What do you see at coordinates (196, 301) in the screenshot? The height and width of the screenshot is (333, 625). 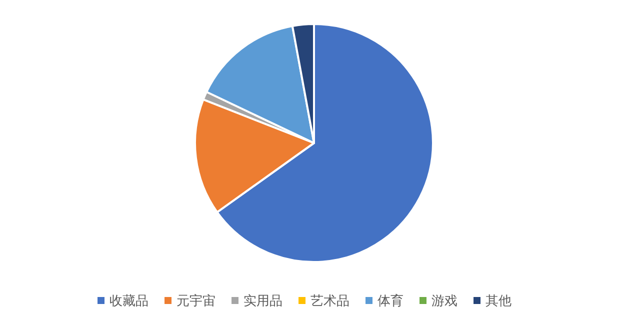 I see `legend-label: 元宇宙` at bounding box center [196, 301].